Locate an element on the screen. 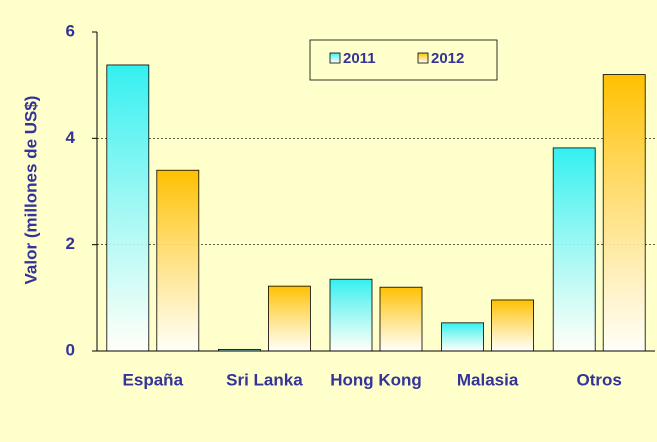 The image size is (657, 442). y-tick-label: 4 is located at coordinates (71, 137).